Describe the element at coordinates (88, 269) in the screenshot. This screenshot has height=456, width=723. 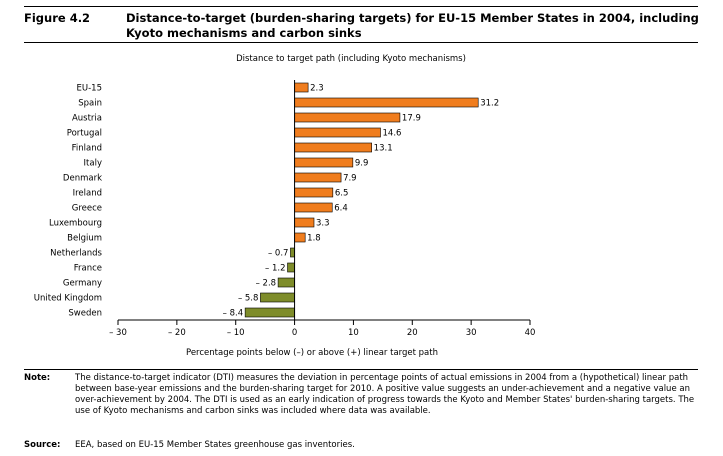
I see `category-label: France` at that location.